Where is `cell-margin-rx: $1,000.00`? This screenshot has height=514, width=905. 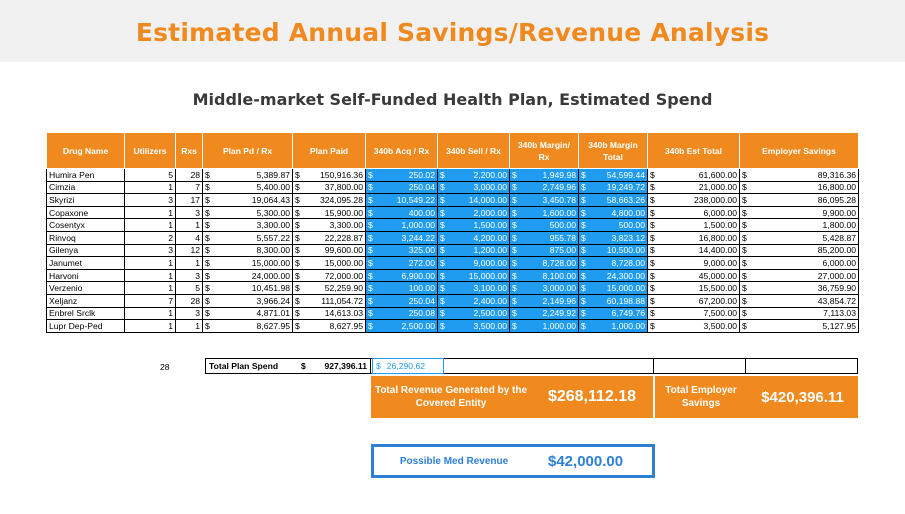 cell-margin-rx: $1,000.00 is located at coordinates (544, 326).